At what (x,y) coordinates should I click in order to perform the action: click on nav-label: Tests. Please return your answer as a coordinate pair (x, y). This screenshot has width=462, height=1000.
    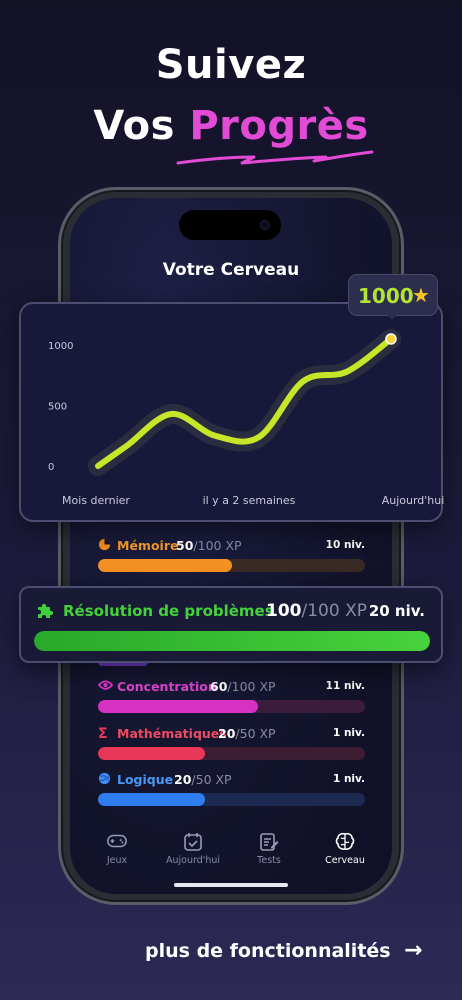
    Looking at the image, I should click on (269, 860).